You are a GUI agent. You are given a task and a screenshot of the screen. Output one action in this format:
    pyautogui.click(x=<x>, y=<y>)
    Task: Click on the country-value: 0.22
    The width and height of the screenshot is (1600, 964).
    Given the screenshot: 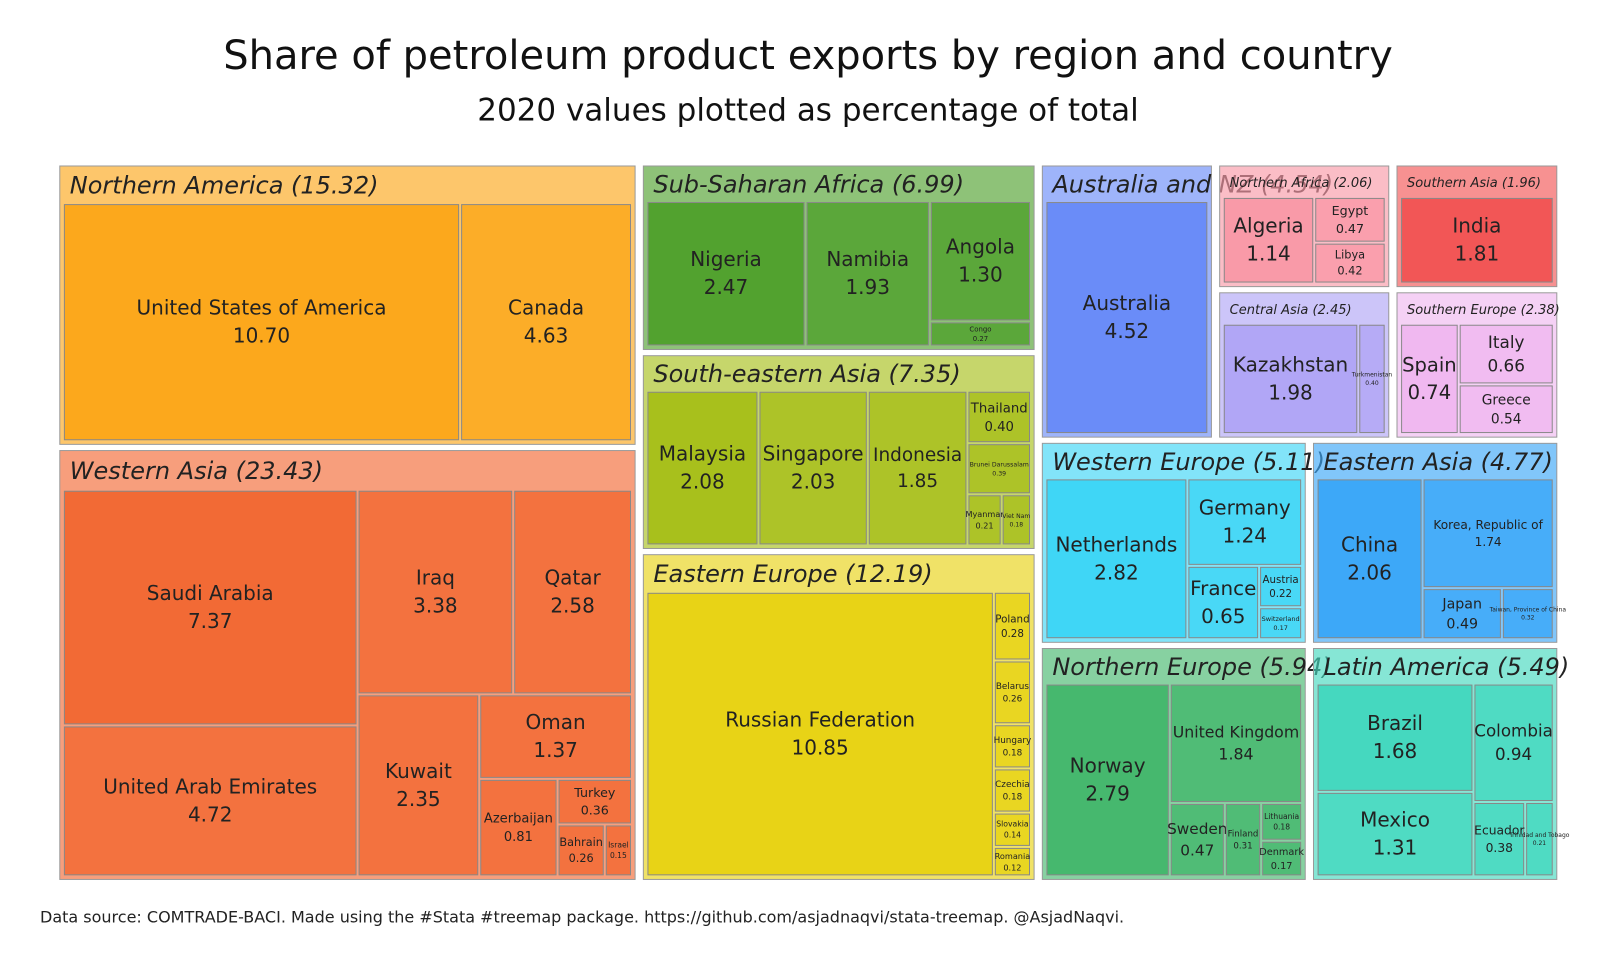 What is the action you would take?
    pyautogui.click(x=1280, y=594)
    